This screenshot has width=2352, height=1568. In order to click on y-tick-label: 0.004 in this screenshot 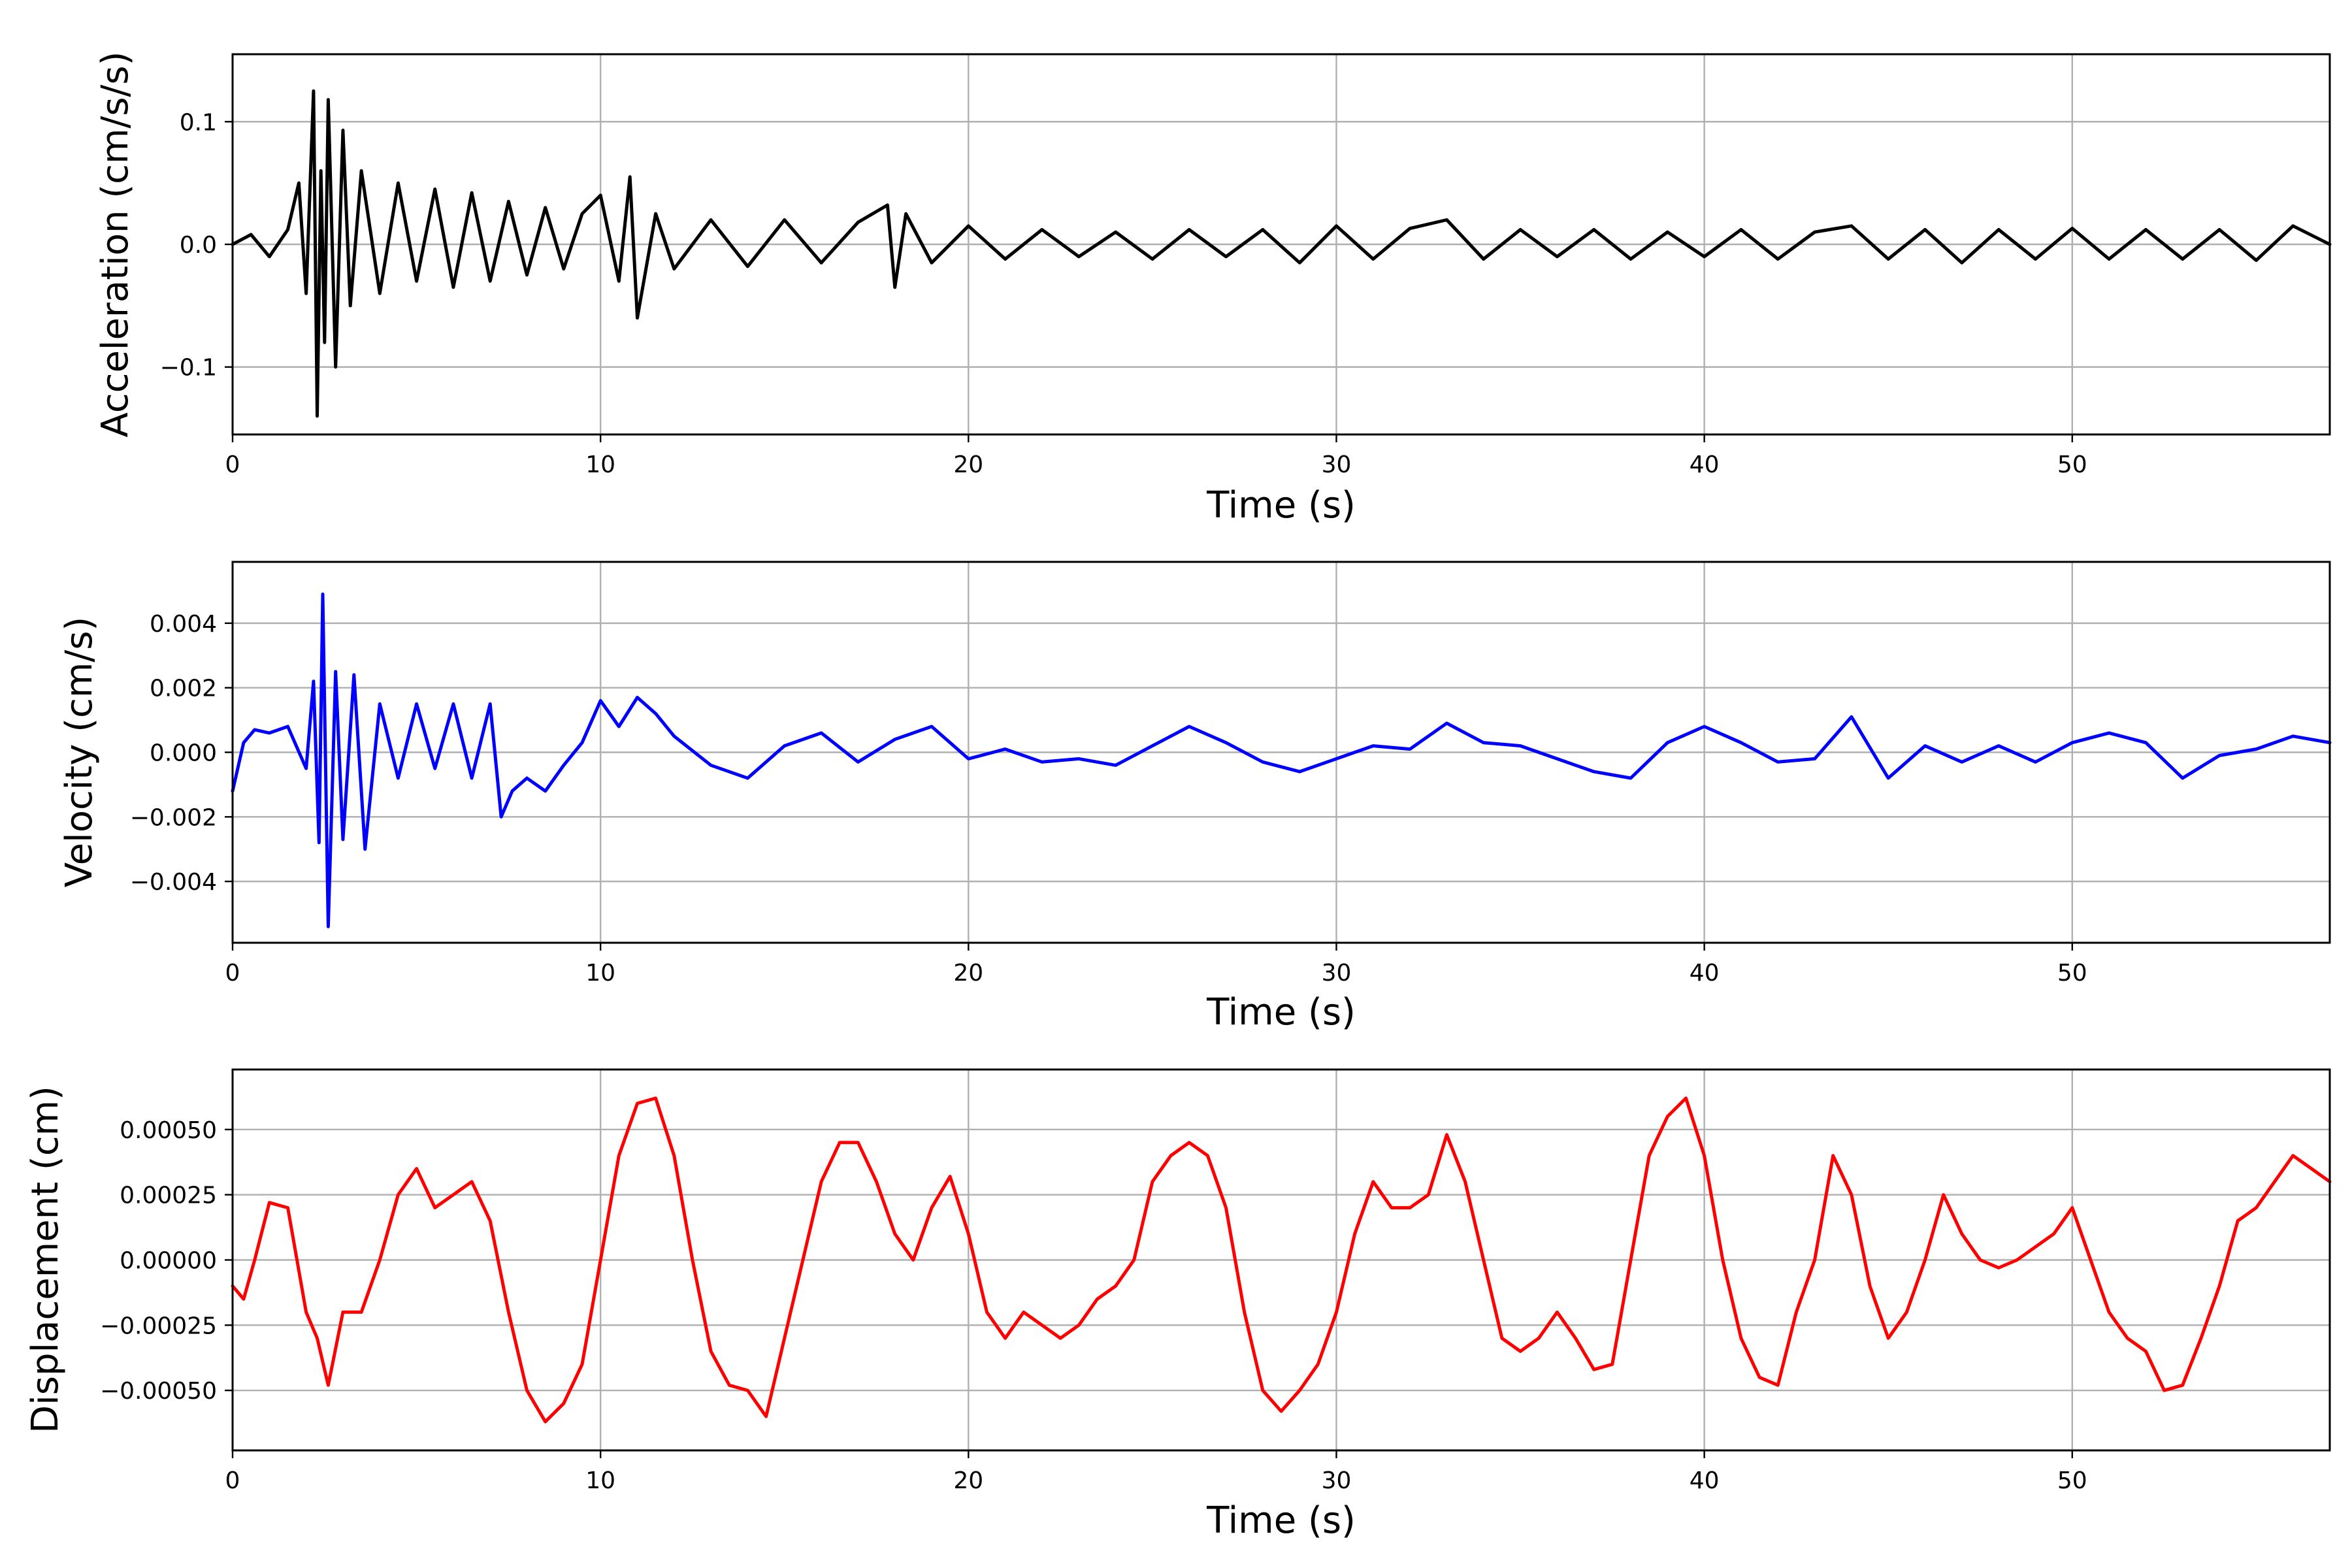, I will do `click(183, 624)`.